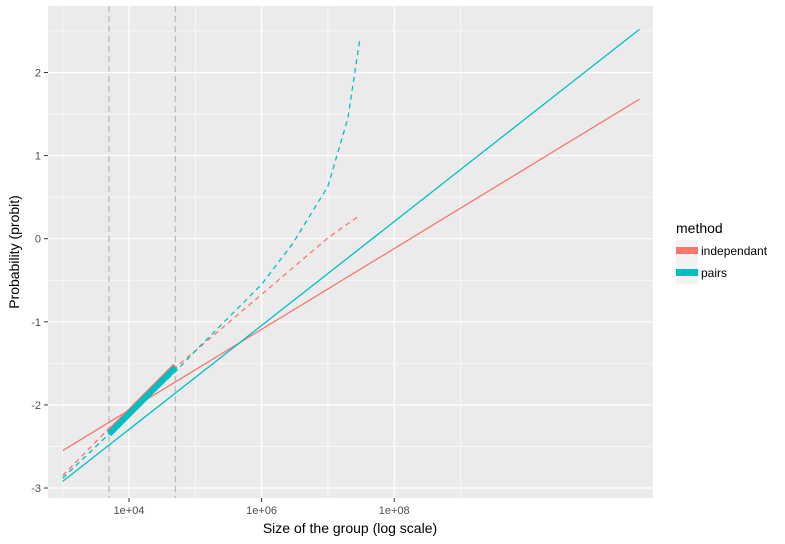 Image resolution: width=785 pixels, height=544 pixels. Describe the element at coordinates (129, 511) in the screenshot. I see `x-tick-label: 1e+04` at that location.